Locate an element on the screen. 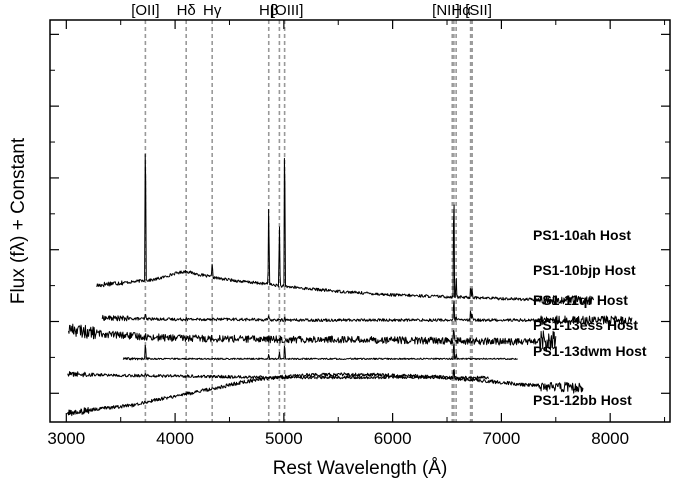 The width and height of the screenshot is (681, 479). spectrum-ps1-12bb-host is located at coordinates (325, 393).